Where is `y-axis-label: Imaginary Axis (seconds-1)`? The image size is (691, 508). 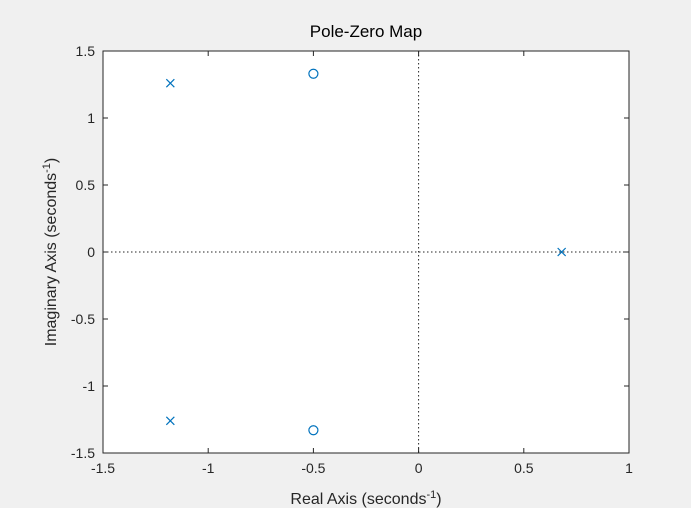
y-axis-label: Imaginary Axis (seconds-1) is located at coordinates (50, 252).